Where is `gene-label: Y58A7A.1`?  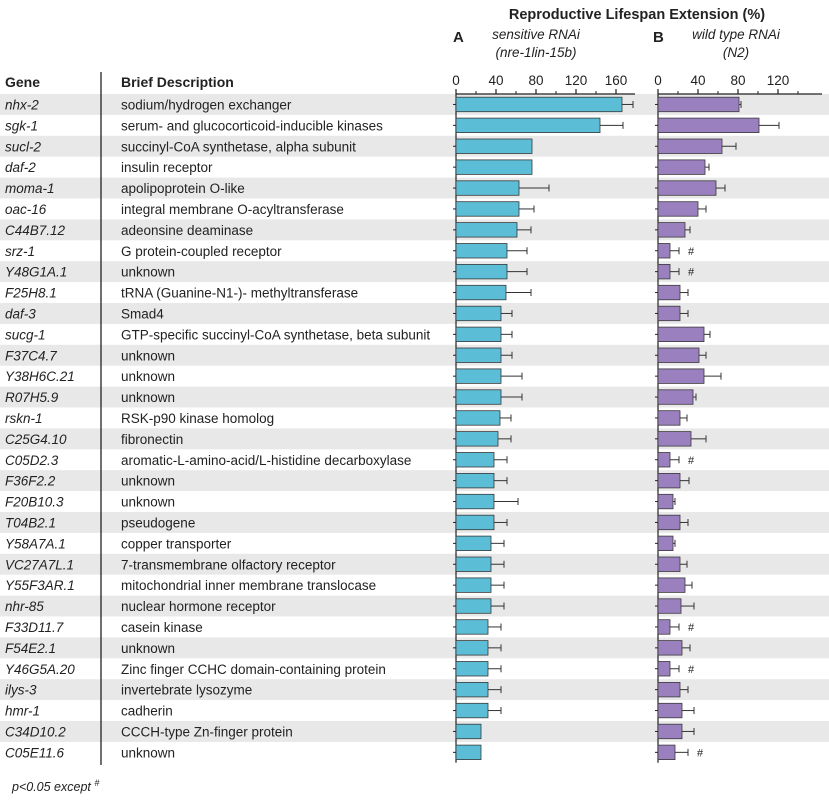
gene-label: Y58A7A.1 is located at coordinates (35, 543).